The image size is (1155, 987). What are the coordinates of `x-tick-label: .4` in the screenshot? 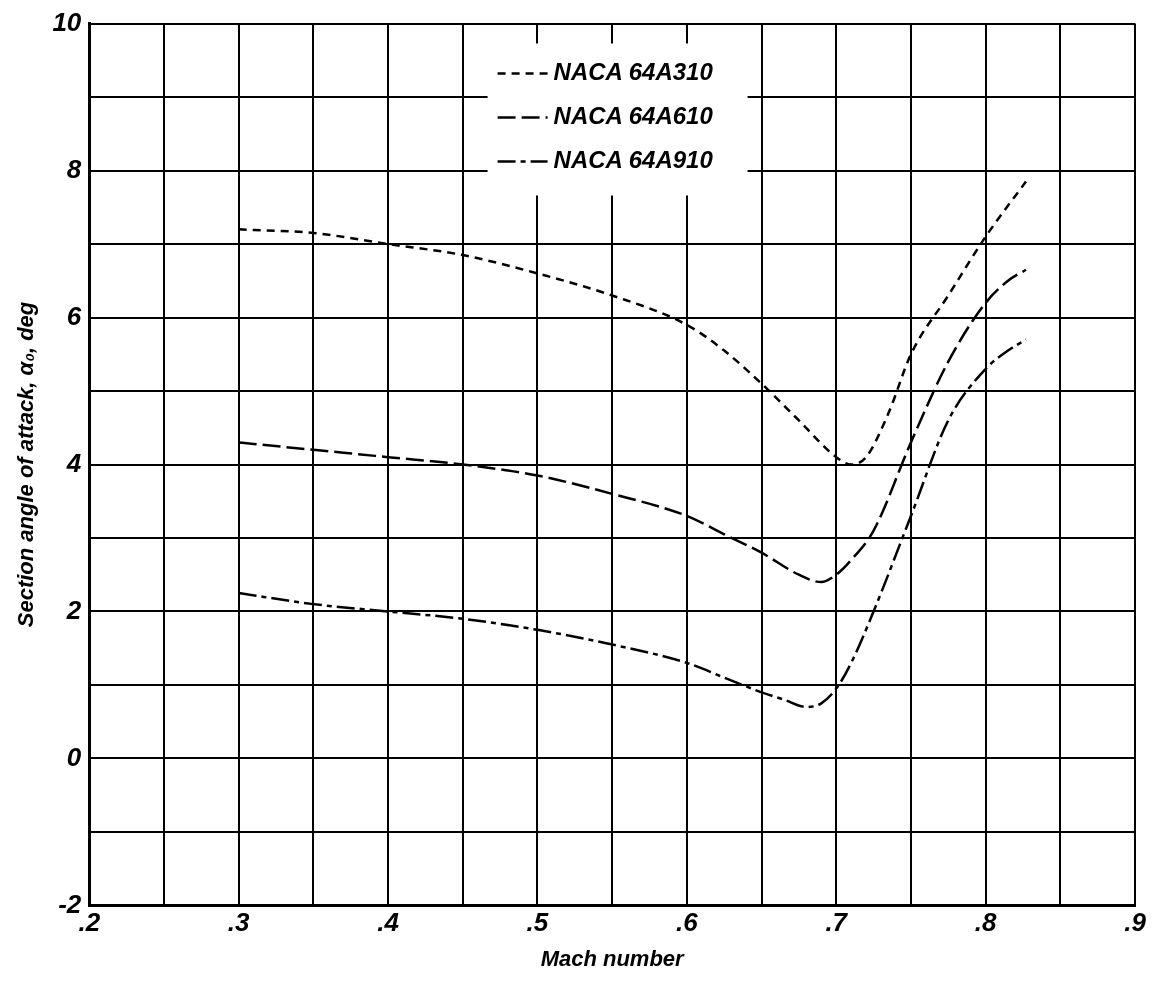 It's located at (388, 922).